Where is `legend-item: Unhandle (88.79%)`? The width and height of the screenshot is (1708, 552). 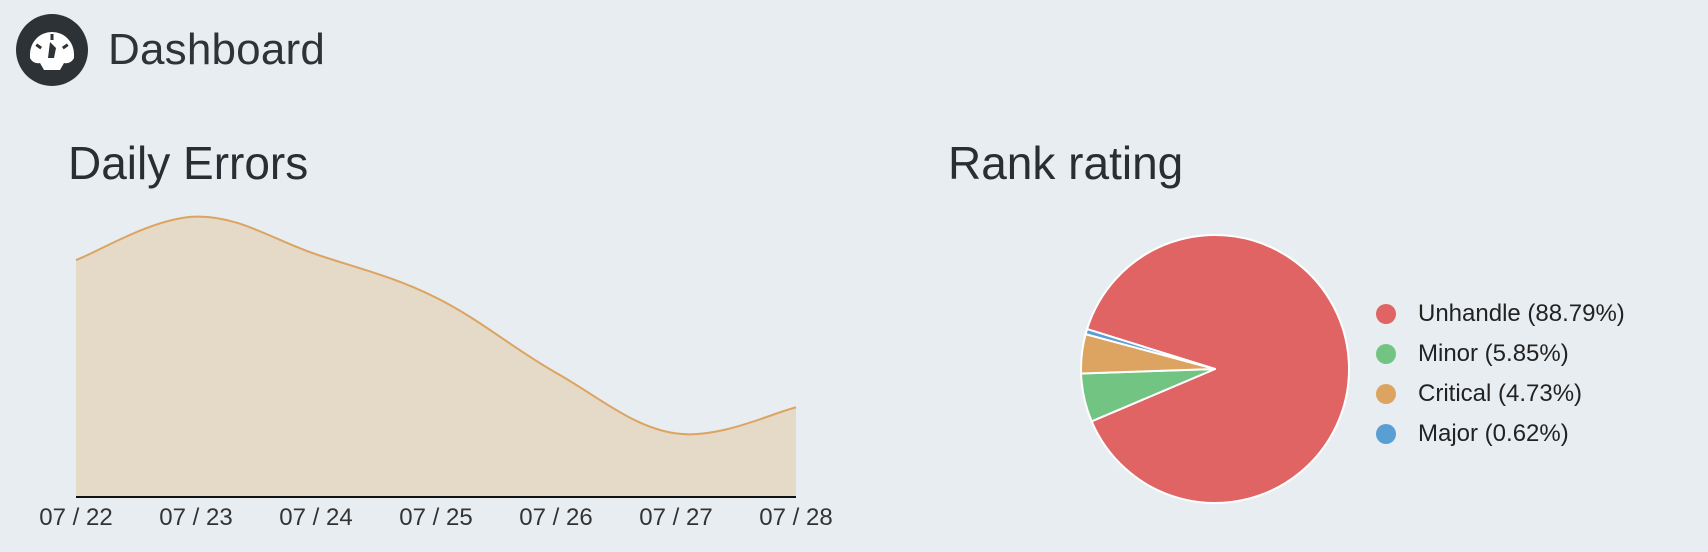
legend-item: Unhandle (88.79%) is located at coordinates (1500, 314).